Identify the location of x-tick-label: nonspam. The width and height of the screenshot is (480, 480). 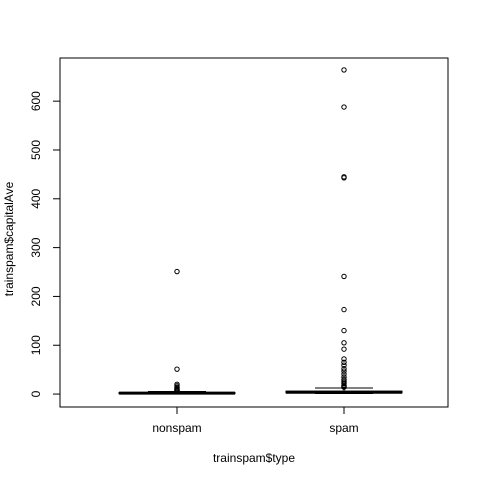
(176, 428).